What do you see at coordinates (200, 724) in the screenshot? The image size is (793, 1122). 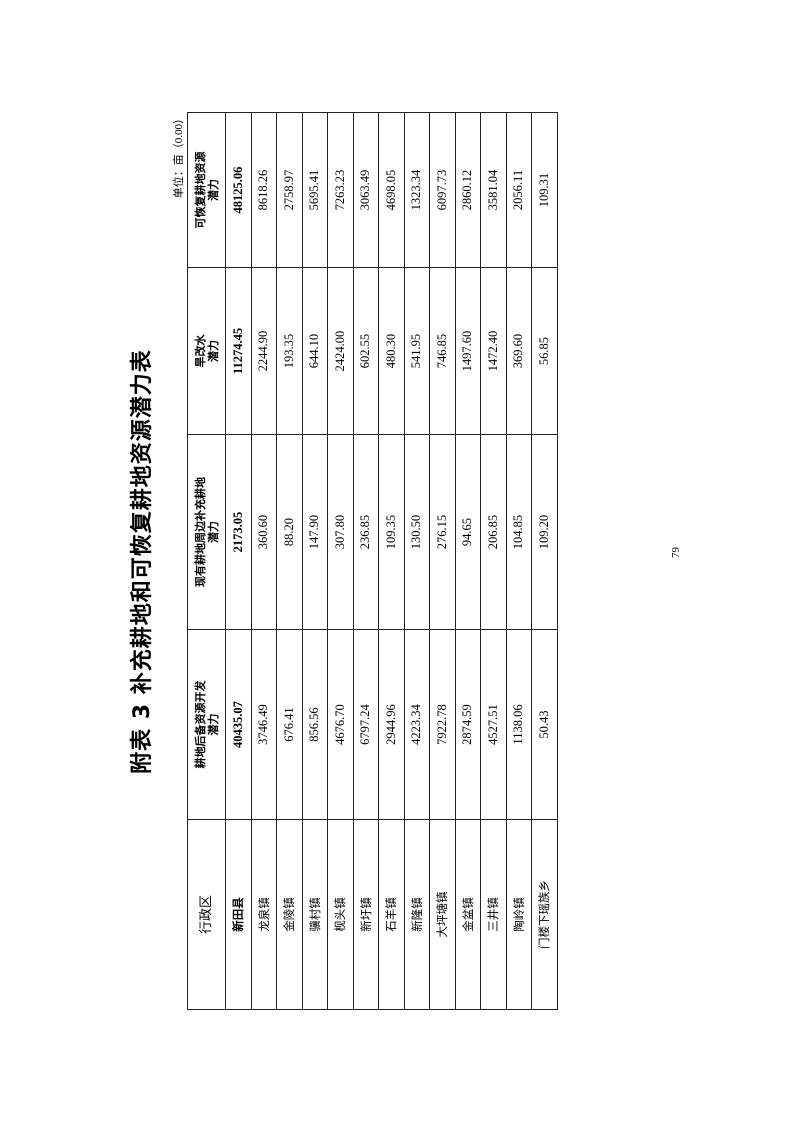 I see `header-label: 耕地后备资源开发` at bounding box center [200, 724].